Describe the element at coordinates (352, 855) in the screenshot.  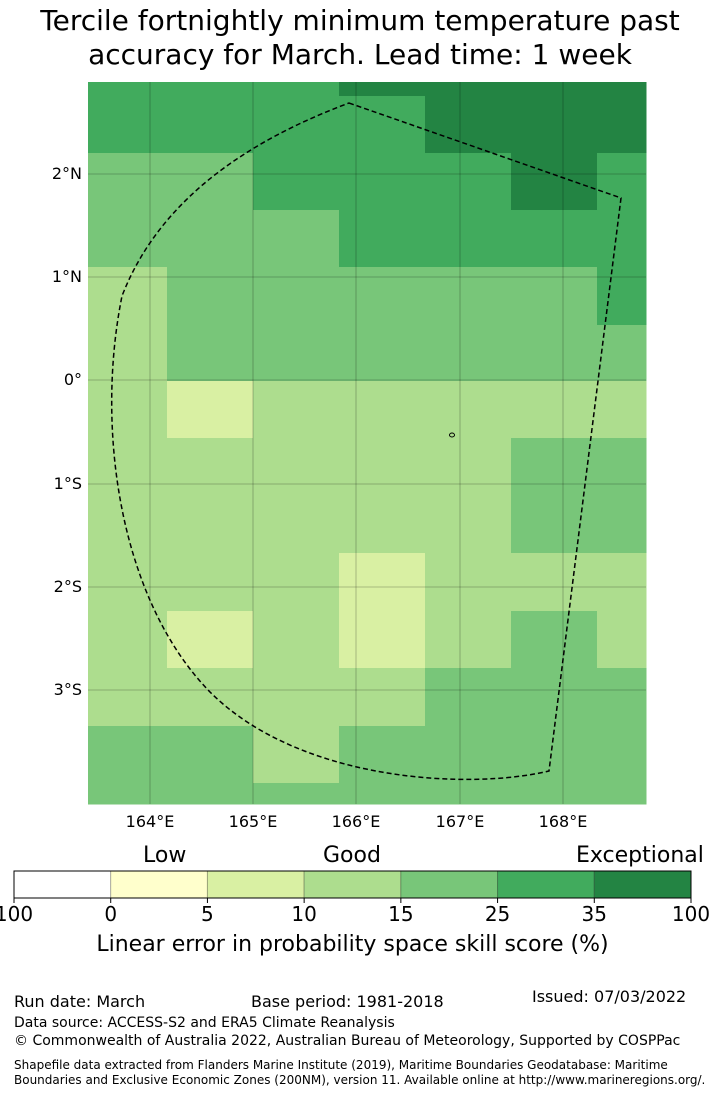
I see `colorbar-label-good: Good` at that location.